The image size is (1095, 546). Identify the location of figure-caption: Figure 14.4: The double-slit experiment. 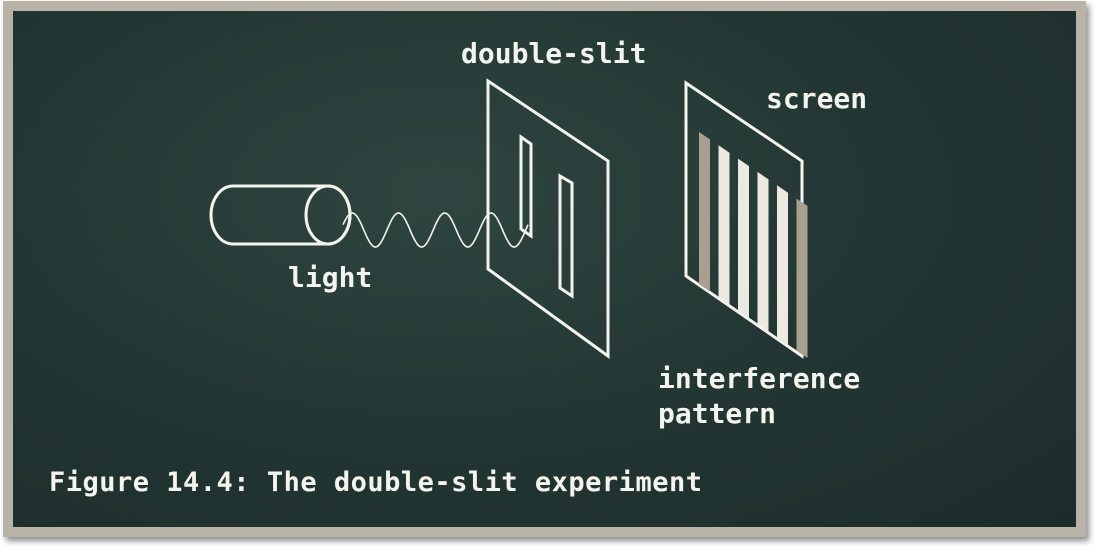
(376, 482).